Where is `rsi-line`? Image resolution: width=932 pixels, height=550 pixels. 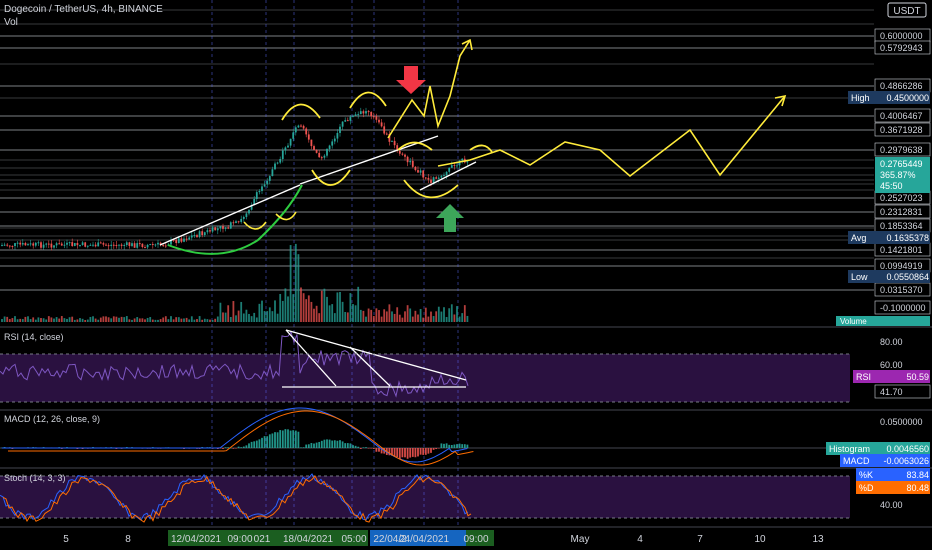 rsi-line is located at coordinates (234, 364).